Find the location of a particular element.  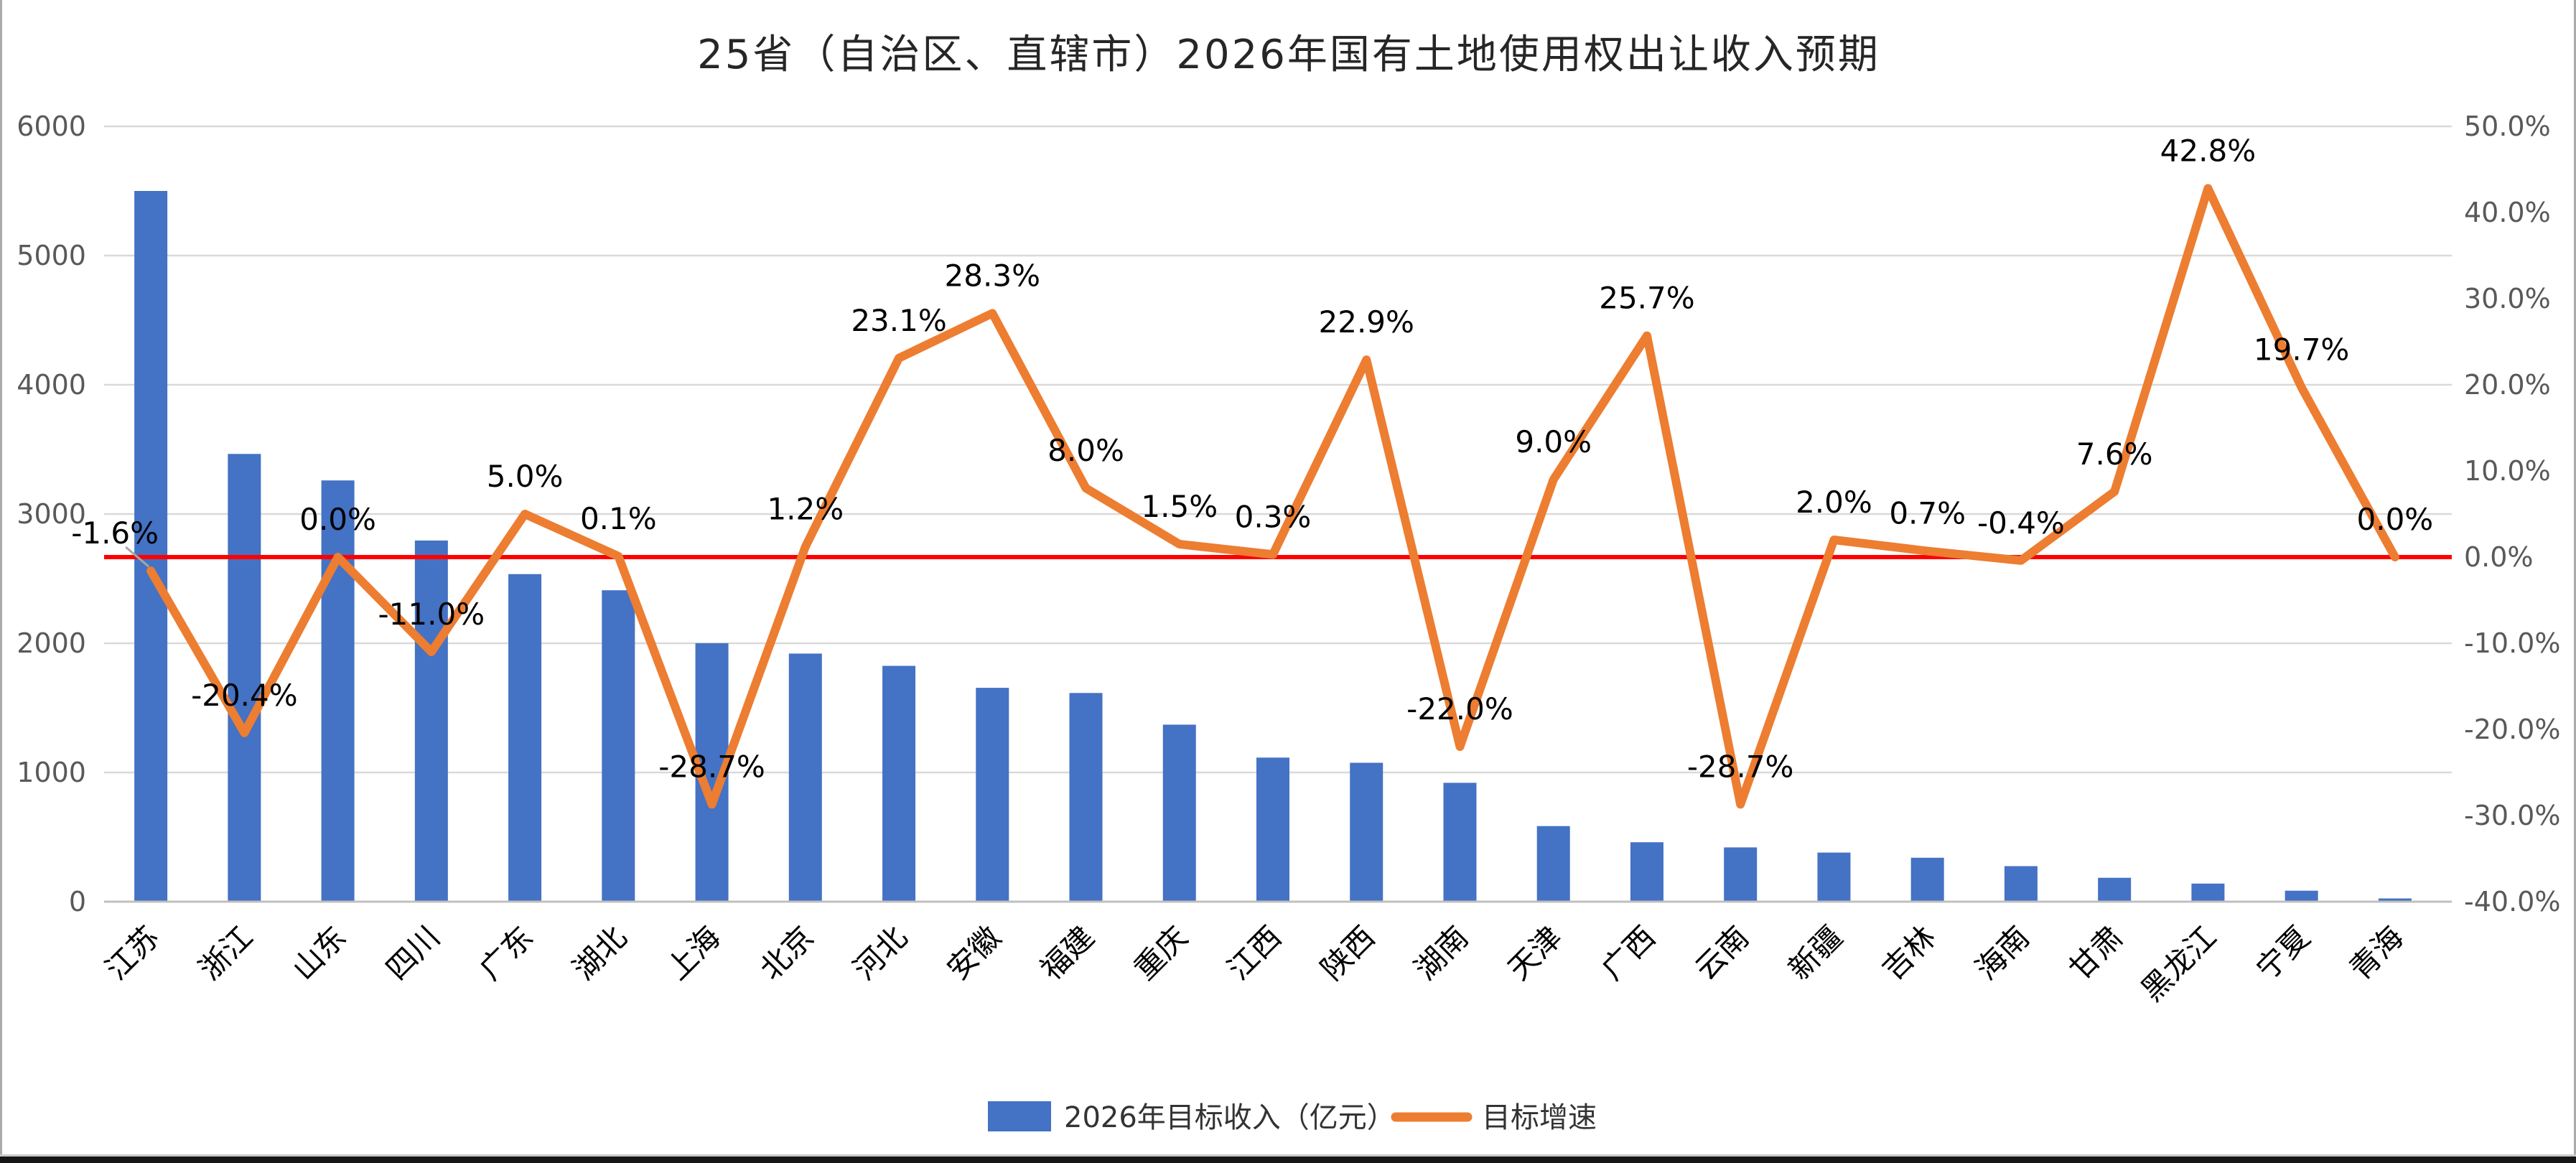

chart-title: 25省（自治区、直辖市）2026年国有土地使用权出让收入预期 is located at coordinates (1288, 55).